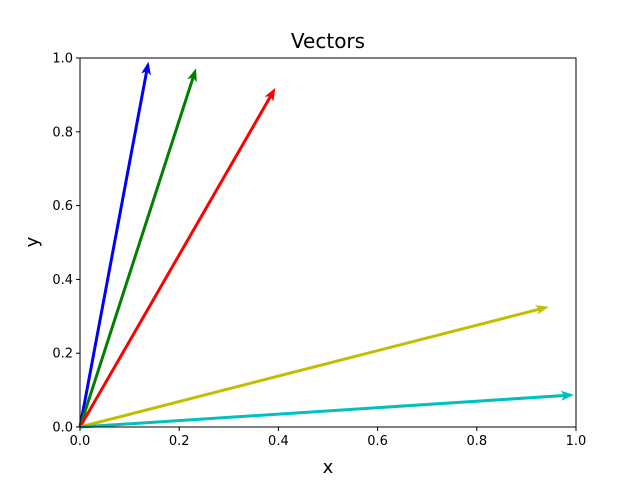  I want to click on y-axis-label: y, so click(32, 241).